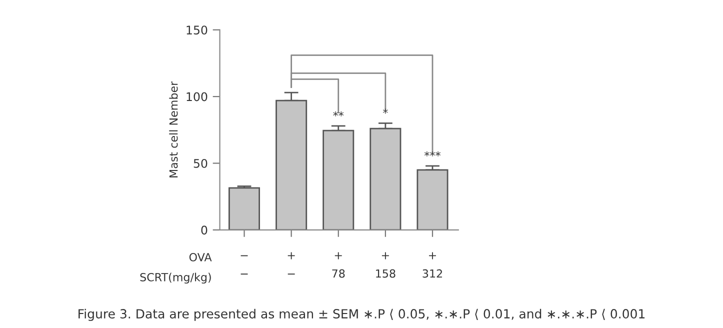  Describe the element at coordinates (197, 30) in the screenshot. I see `y-tick-label: 150` at that location.